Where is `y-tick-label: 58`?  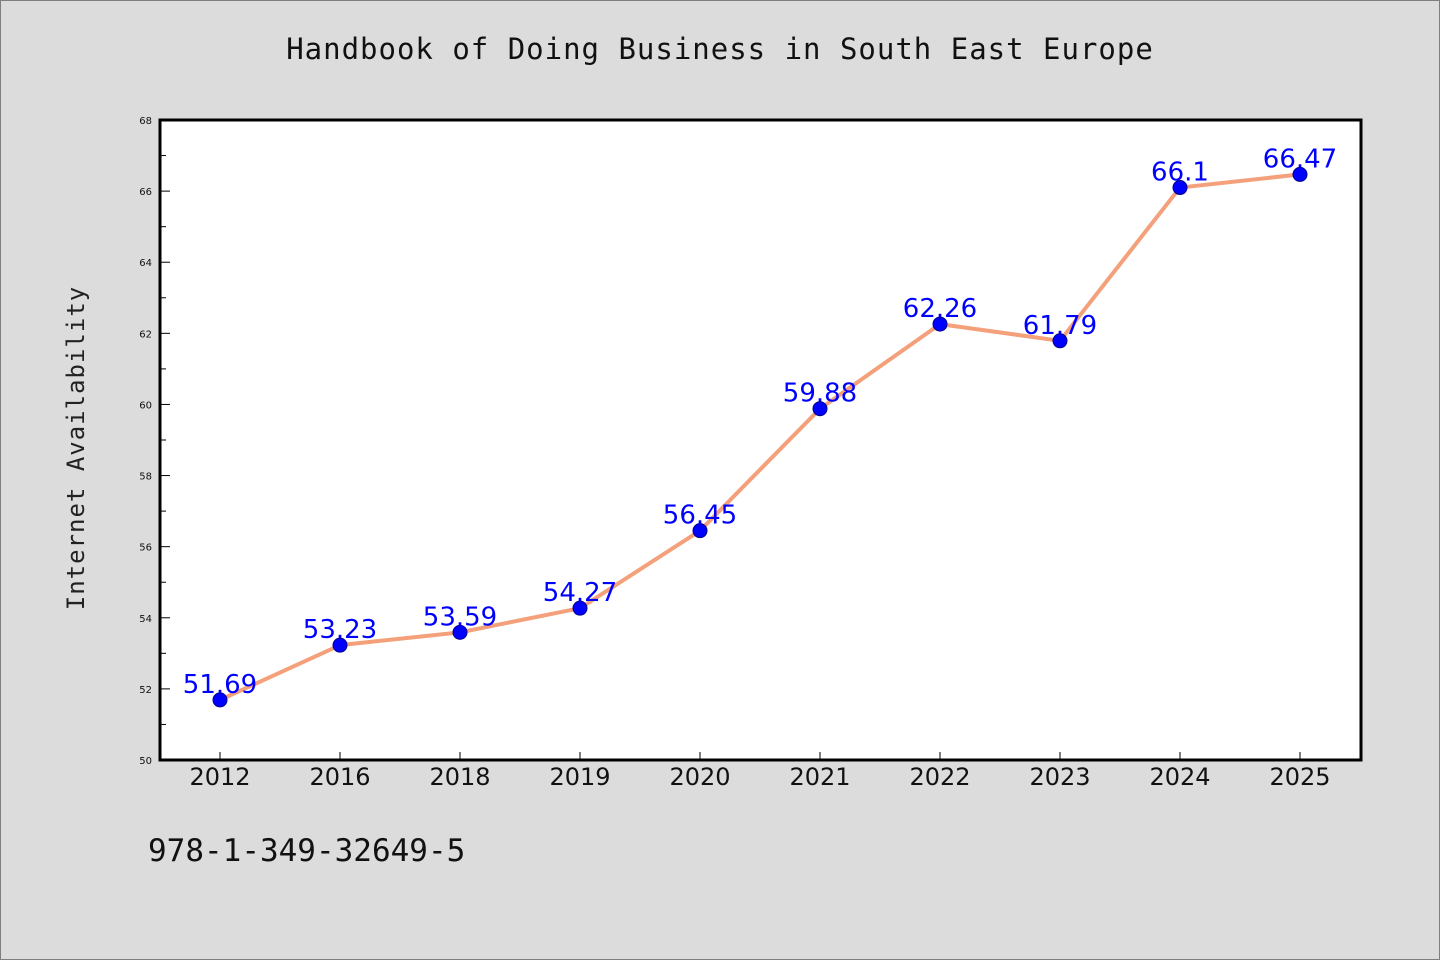
y-tick-label: 58 is located at coordinates (145, 477).